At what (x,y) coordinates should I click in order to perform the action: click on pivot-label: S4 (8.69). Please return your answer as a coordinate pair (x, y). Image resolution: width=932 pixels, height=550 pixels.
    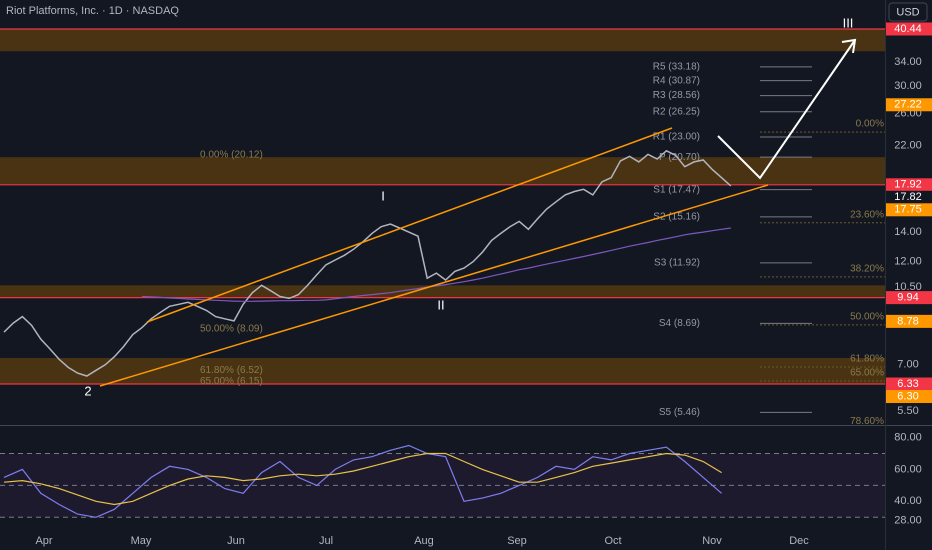
    Looking at the image, I should click on (679, 323).